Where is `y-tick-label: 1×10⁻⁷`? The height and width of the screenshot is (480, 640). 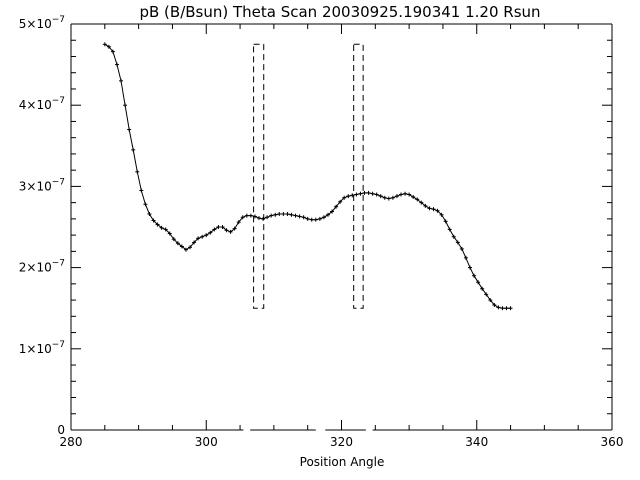
y-tick-label: 1×10⁻⁷ is located at coordinates (42, 348).